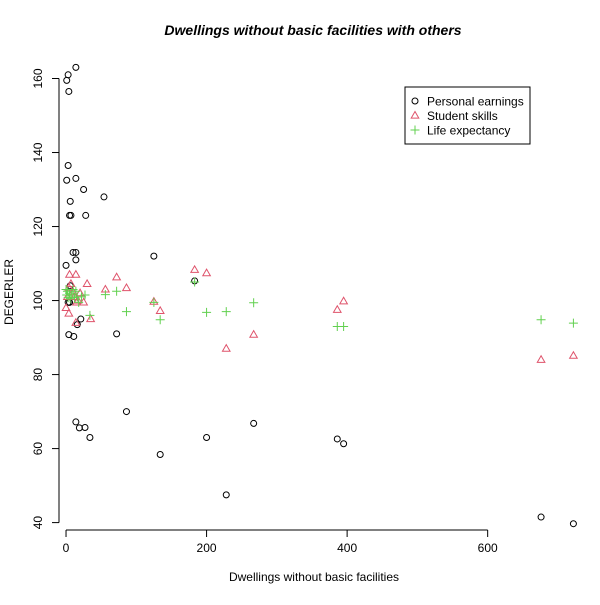  I want to click on x-tick-label: 400, so click(347, 548).